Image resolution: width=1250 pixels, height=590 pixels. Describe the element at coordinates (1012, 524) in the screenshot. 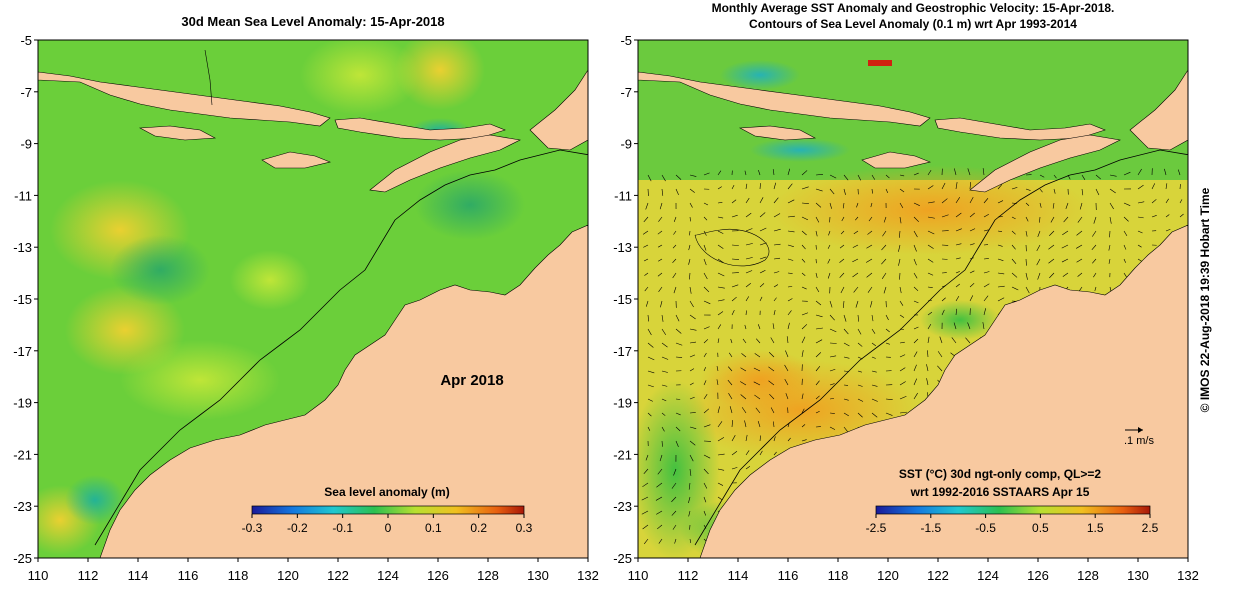

I see `right-colorbar-ticks: -2.5 -1.5 -0.5 0.5 1.5 2.5` at that location.